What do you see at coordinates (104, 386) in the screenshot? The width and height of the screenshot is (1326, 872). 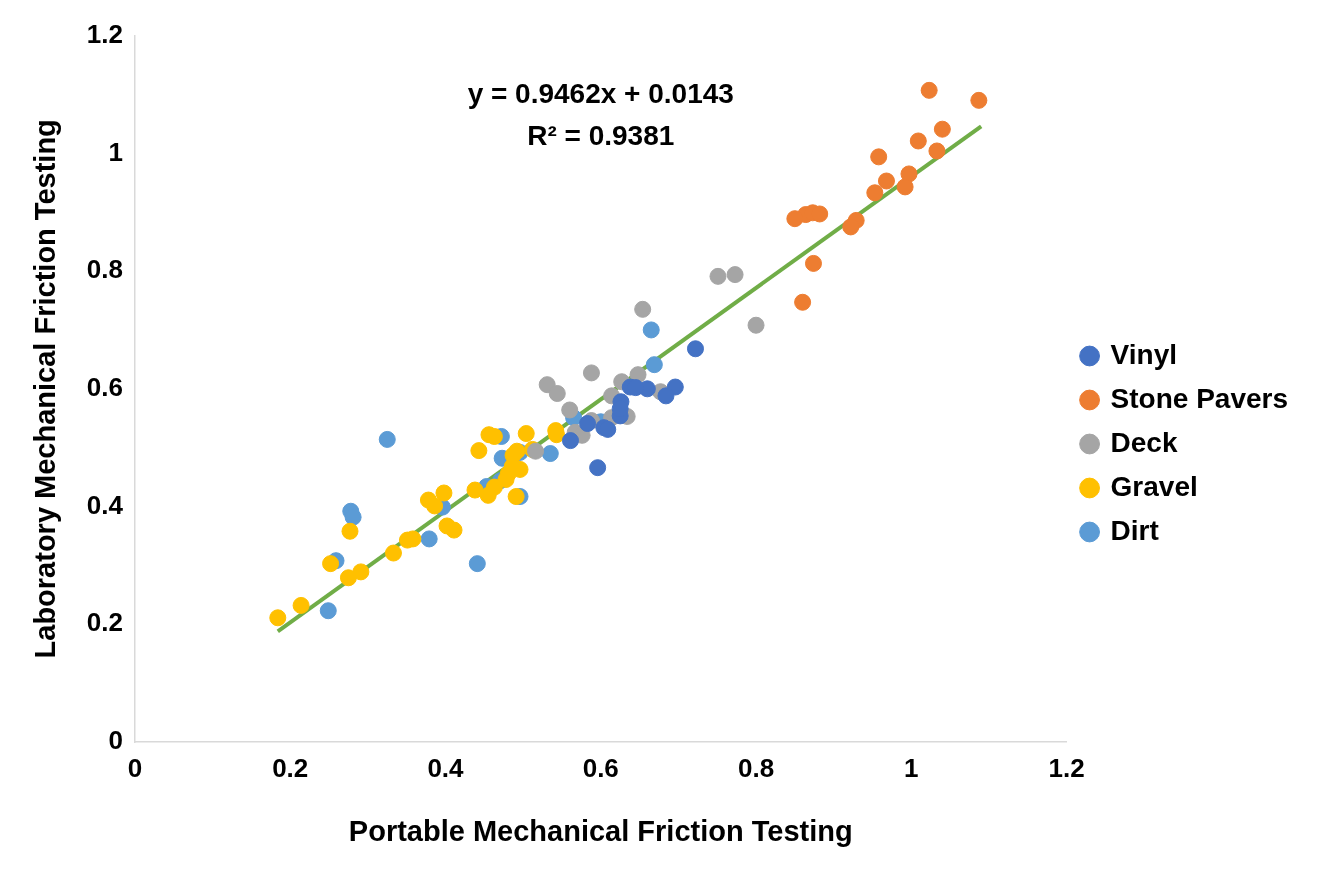 I see `y-tick-label: 0.6` at bounding box center [104, 386].